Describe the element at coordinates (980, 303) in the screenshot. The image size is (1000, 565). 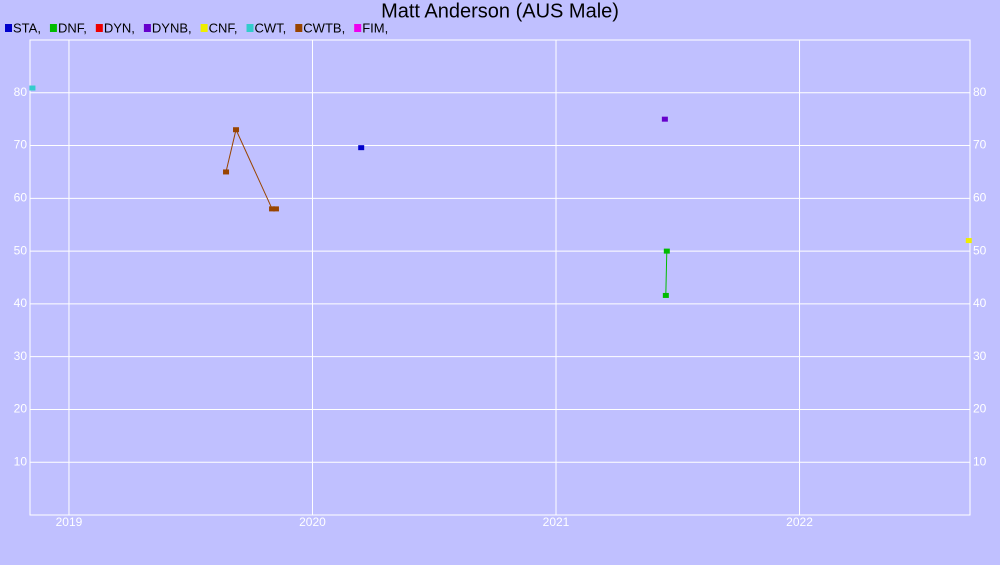
I see `y2-tick-label: 40` at that location.